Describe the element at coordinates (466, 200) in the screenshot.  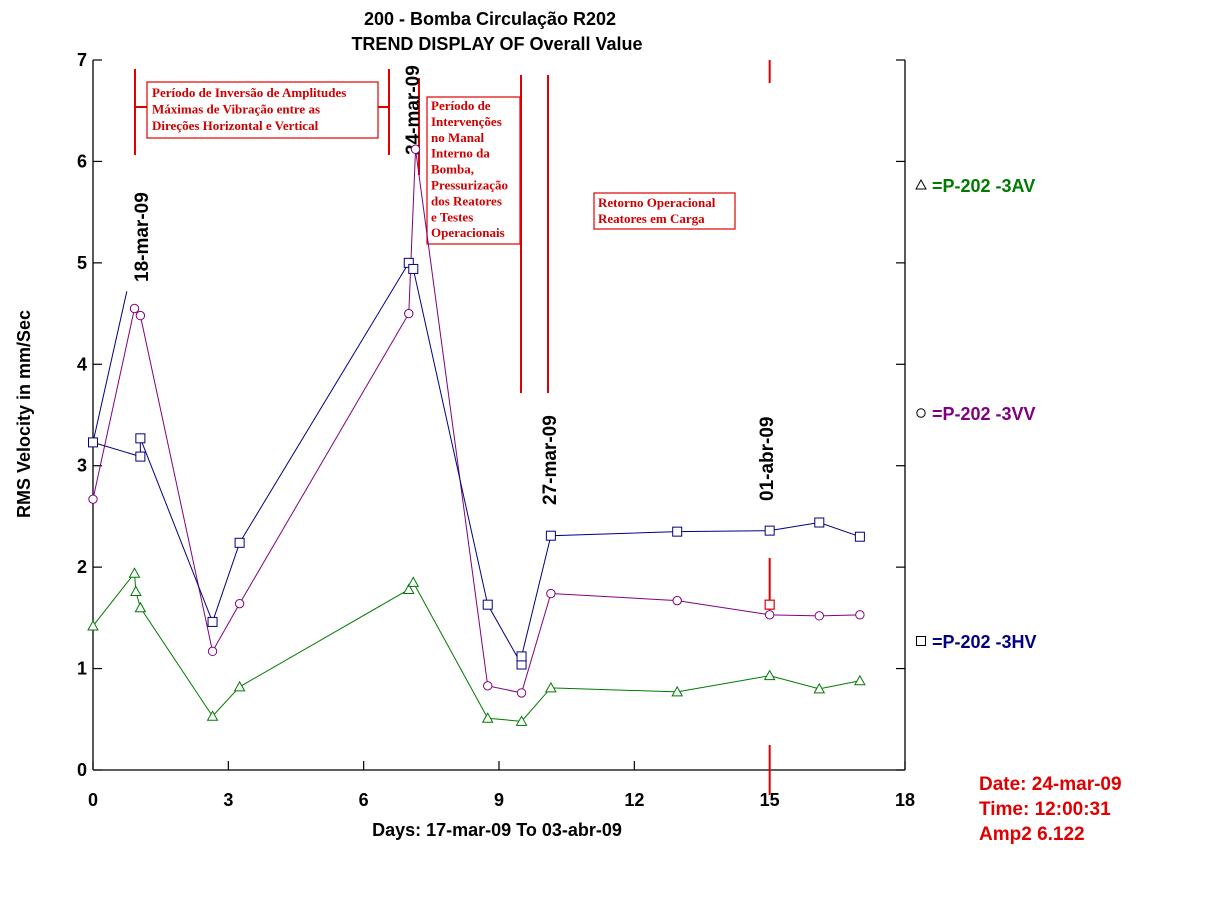
I see `annotation-text: dos Reatores` at that location.